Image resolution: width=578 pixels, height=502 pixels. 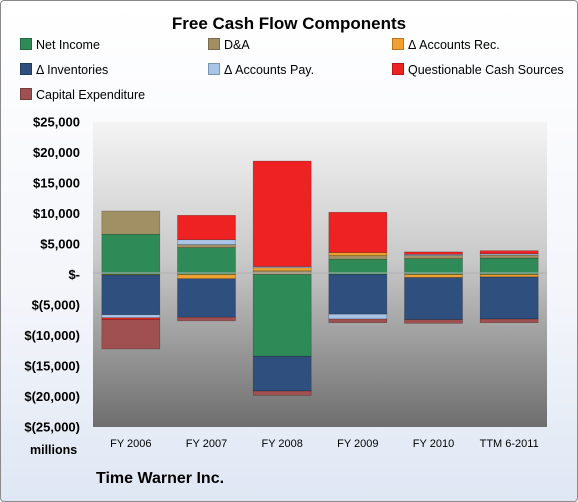 I want to click on x-tick-label: FY 2010, so click(x=433, y=444).